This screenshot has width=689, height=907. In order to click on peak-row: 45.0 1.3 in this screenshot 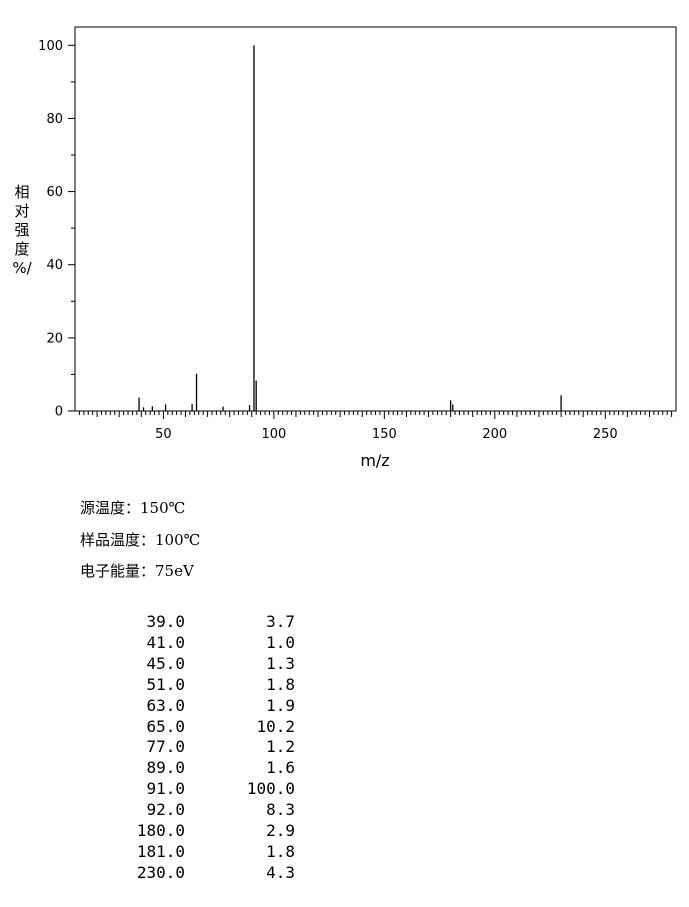, I will do `click(202, 664)`.